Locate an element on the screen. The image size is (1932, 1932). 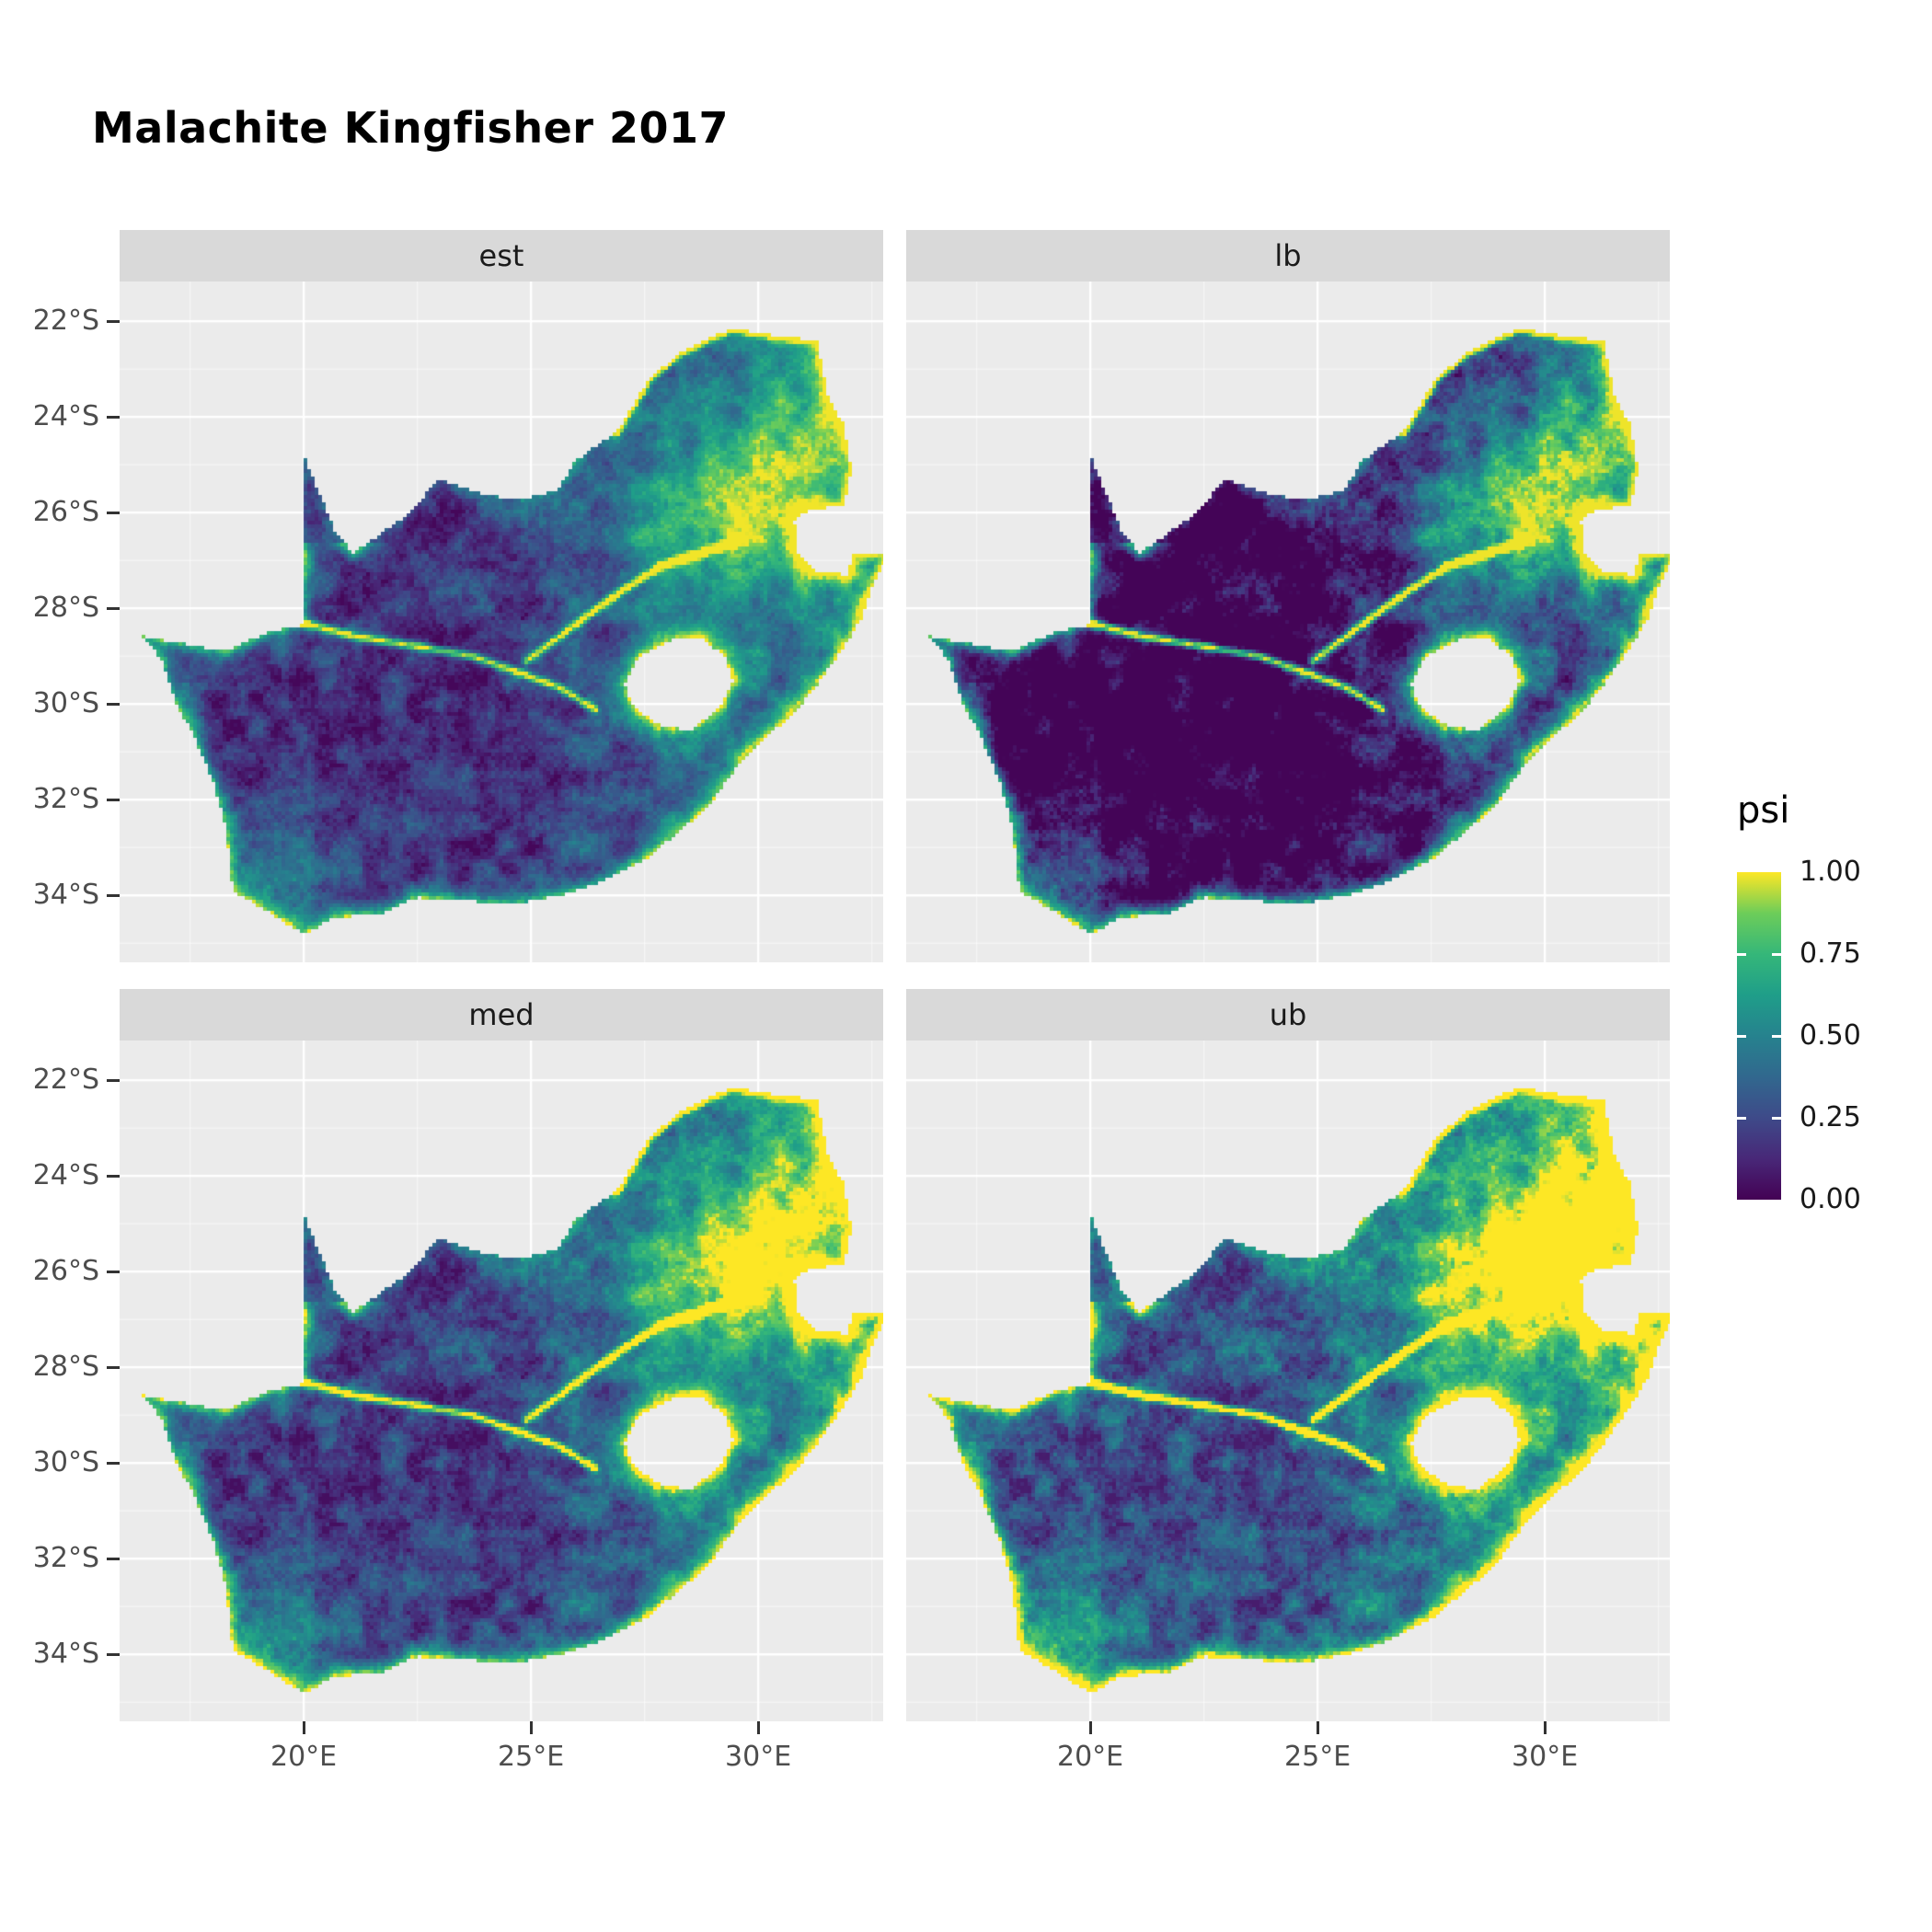
map-canvas-lb is located at coordinates (1288, 622).